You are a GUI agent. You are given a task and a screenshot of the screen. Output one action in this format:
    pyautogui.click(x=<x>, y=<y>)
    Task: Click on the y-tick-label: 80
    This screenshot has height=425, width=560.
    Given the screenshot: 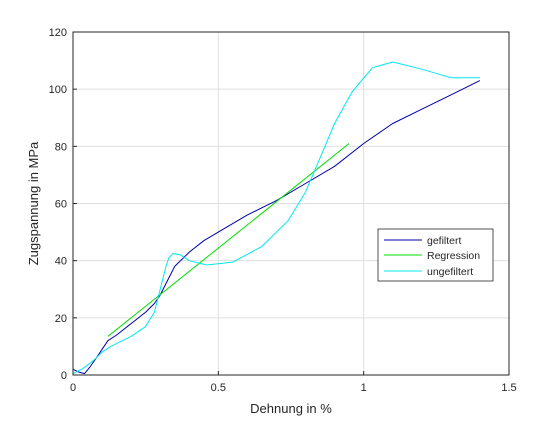 What is the action you would take?
    pyautogui.click(x=61, y=147)
    